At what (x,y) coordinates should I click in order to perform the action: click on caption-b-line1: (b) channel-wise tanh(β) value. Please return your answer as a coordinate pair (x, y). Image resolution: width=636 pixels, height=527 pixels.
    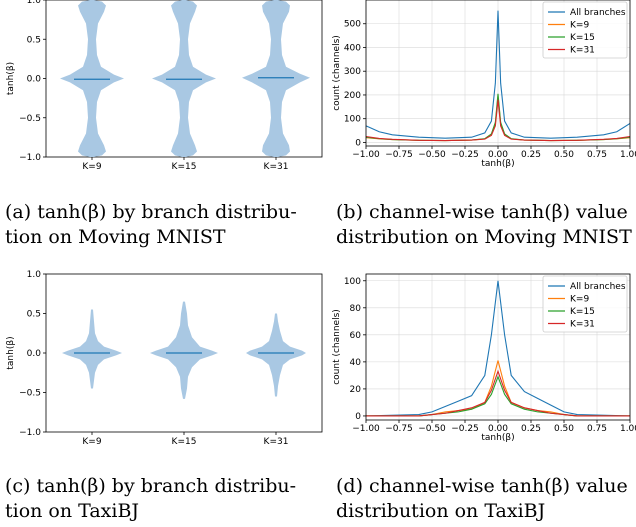
    Looking at the image, I should click on (482, 212).